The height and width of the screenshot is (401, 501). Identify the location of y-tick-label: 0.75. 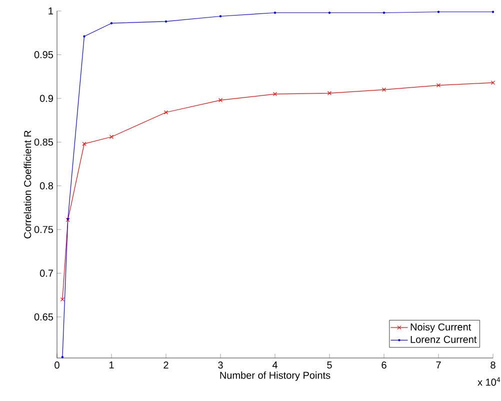
(44, 230).